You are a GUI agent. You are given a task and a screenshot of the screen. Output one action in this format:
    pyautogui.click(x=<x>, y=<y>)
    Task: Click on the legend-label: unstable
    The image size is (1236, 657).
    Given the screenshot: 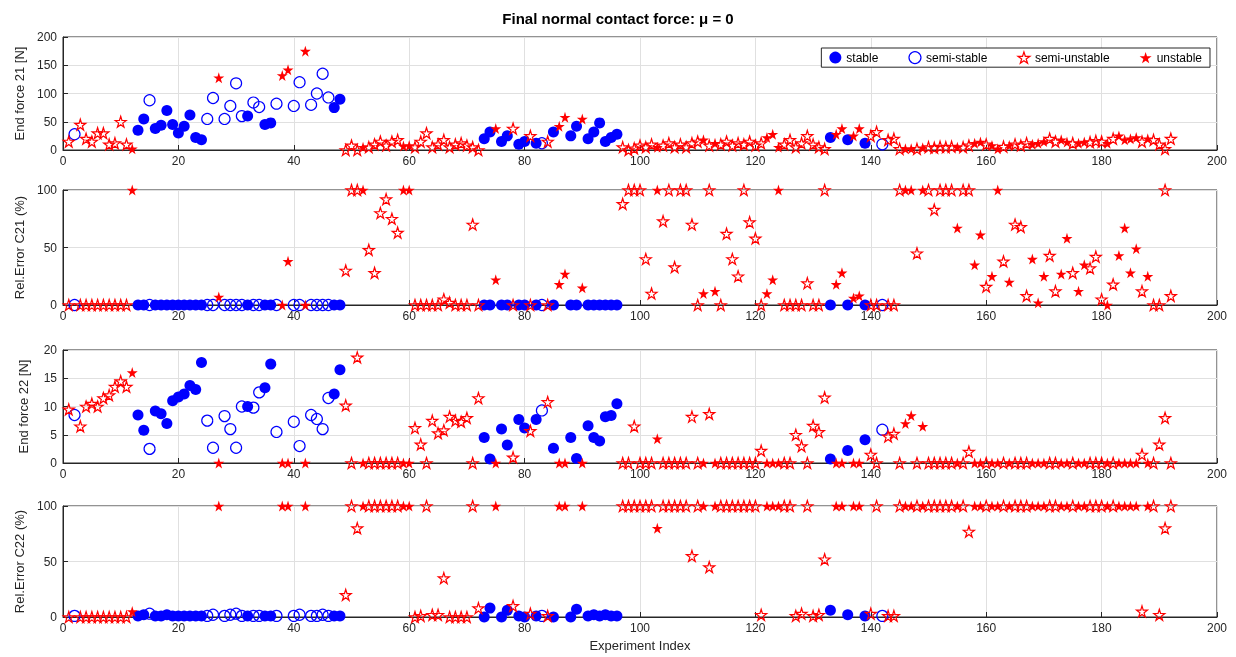 What is the action you would take?
    pyautogui.click(x=1179, y=57)
    